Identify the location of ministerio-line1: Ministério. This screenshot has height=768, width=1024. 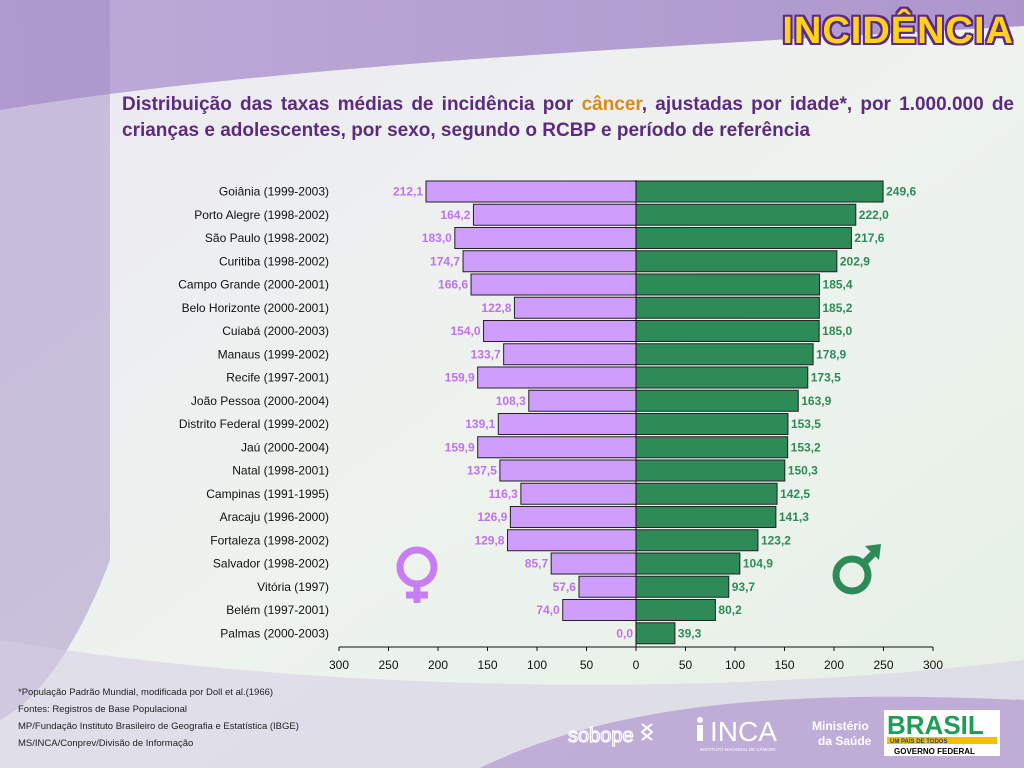
(840, 726).